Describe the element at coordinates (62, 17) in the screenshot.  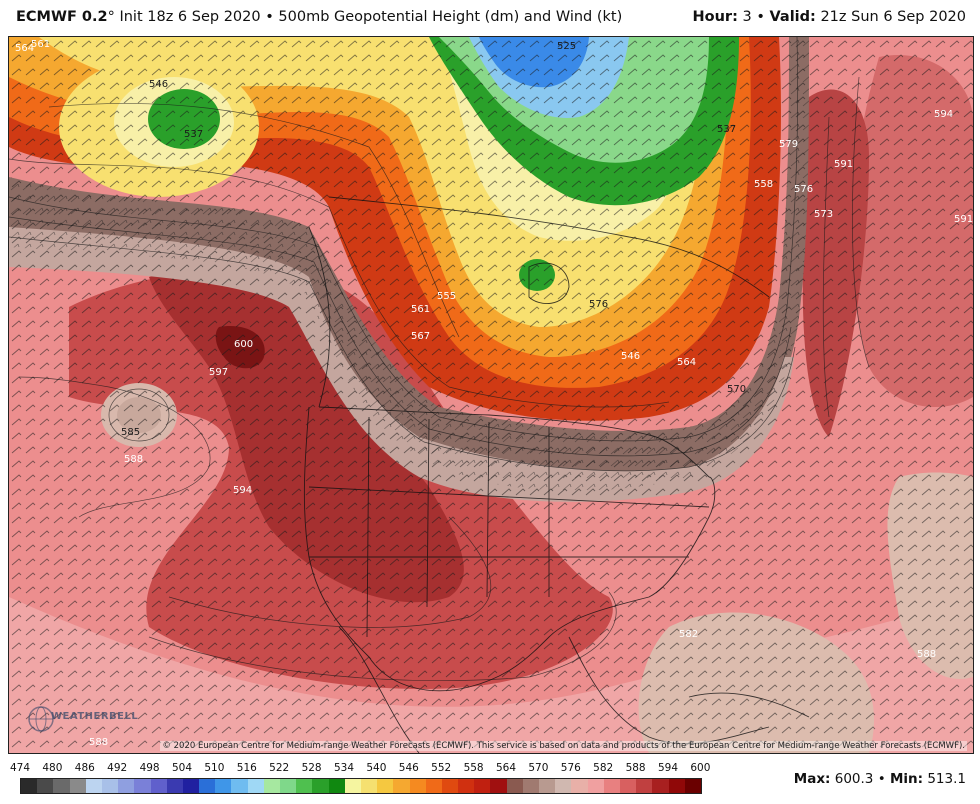
I see `model-name: ECMWF 0.2` at that location.